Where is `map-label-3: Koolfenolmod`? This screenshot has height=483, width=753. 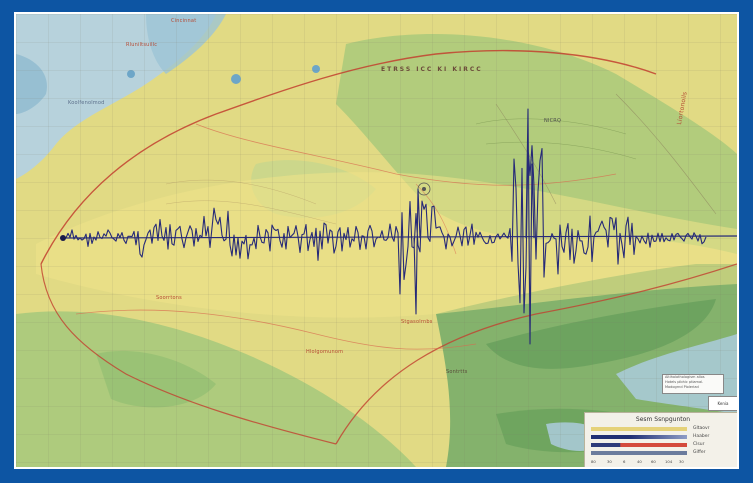
map-label-3: Koolfenolmod is located at coordinates (86, 103).